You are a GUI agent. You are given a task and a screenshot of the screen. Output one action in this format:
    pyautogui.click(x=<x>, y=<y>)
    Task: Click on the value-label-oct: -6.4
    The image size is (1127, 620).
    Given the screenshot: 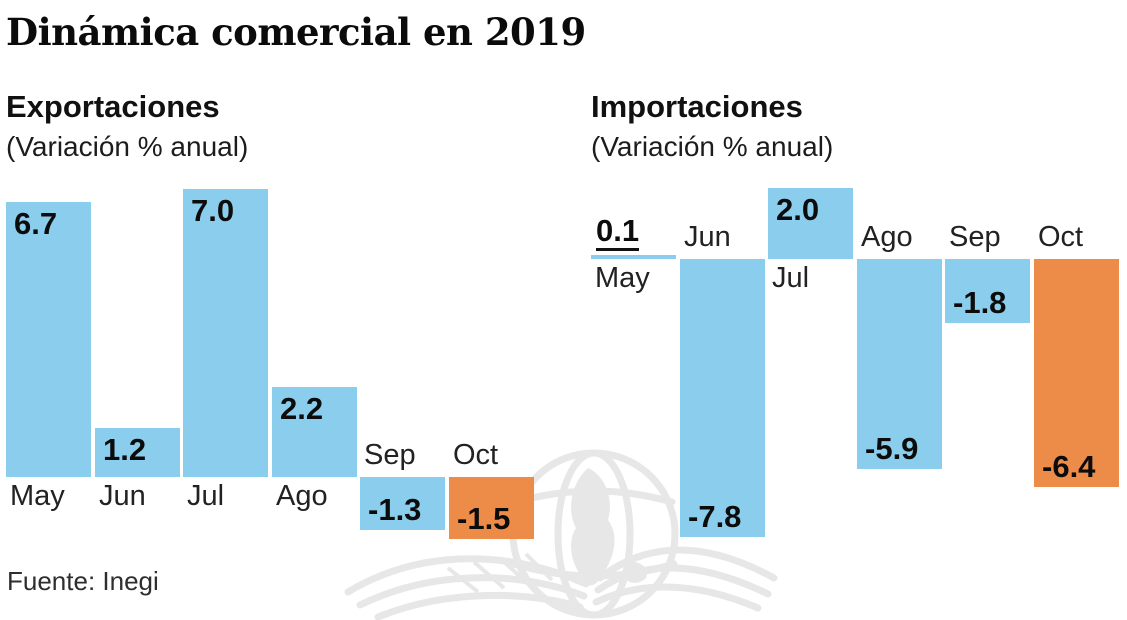 What is the action you would take?
    pyautogui.click(x=1069, y=466)
    